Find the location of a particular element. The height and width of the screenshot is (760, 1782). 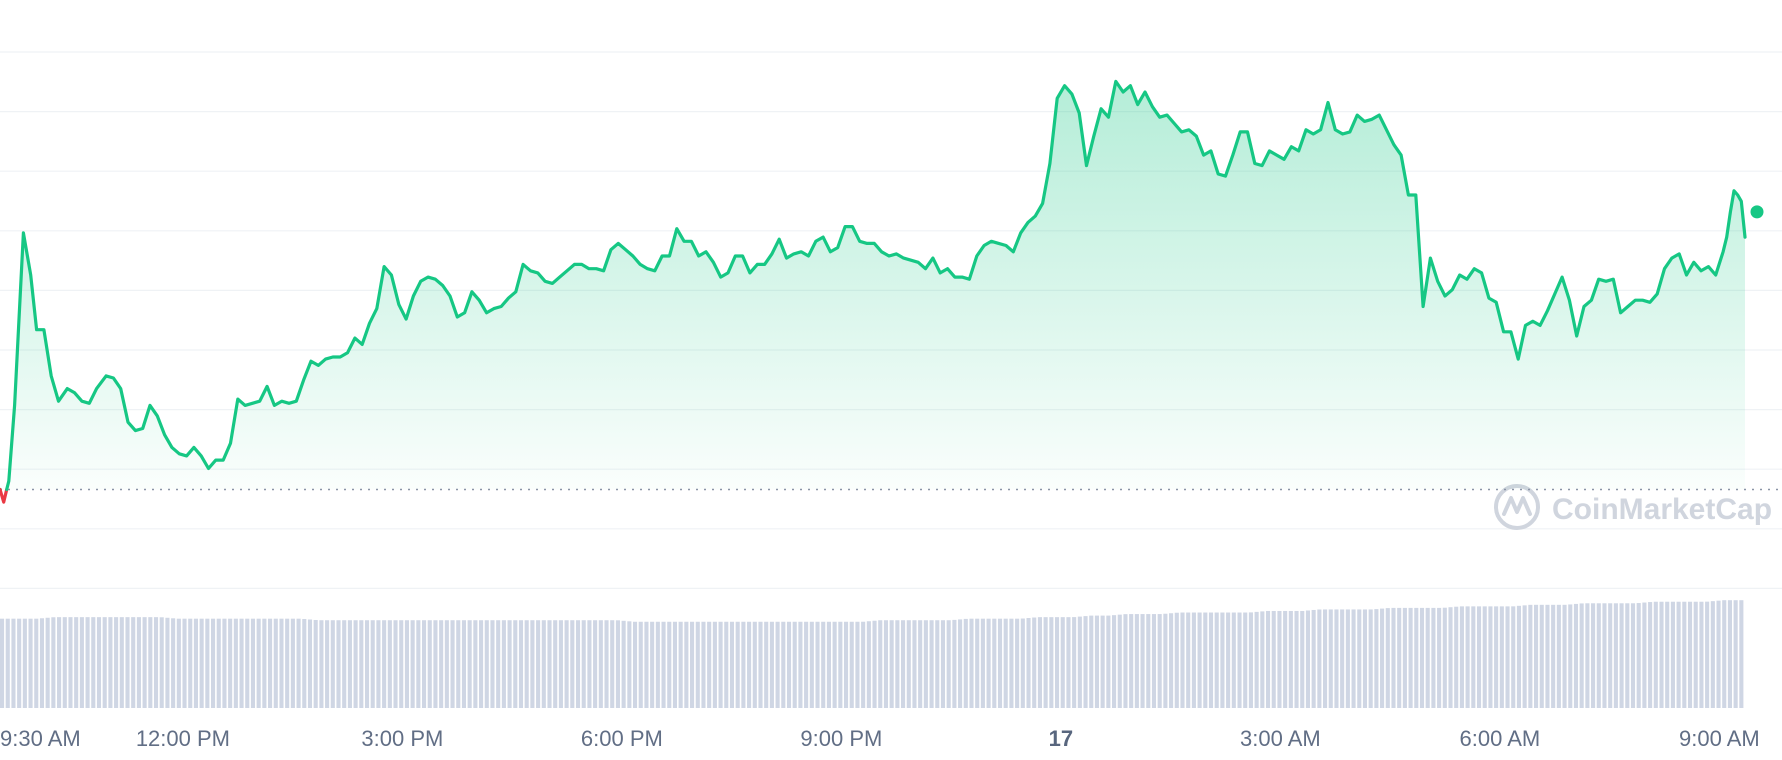

x-tick-label: 9:00 PM is located at coordinates (841, 738).